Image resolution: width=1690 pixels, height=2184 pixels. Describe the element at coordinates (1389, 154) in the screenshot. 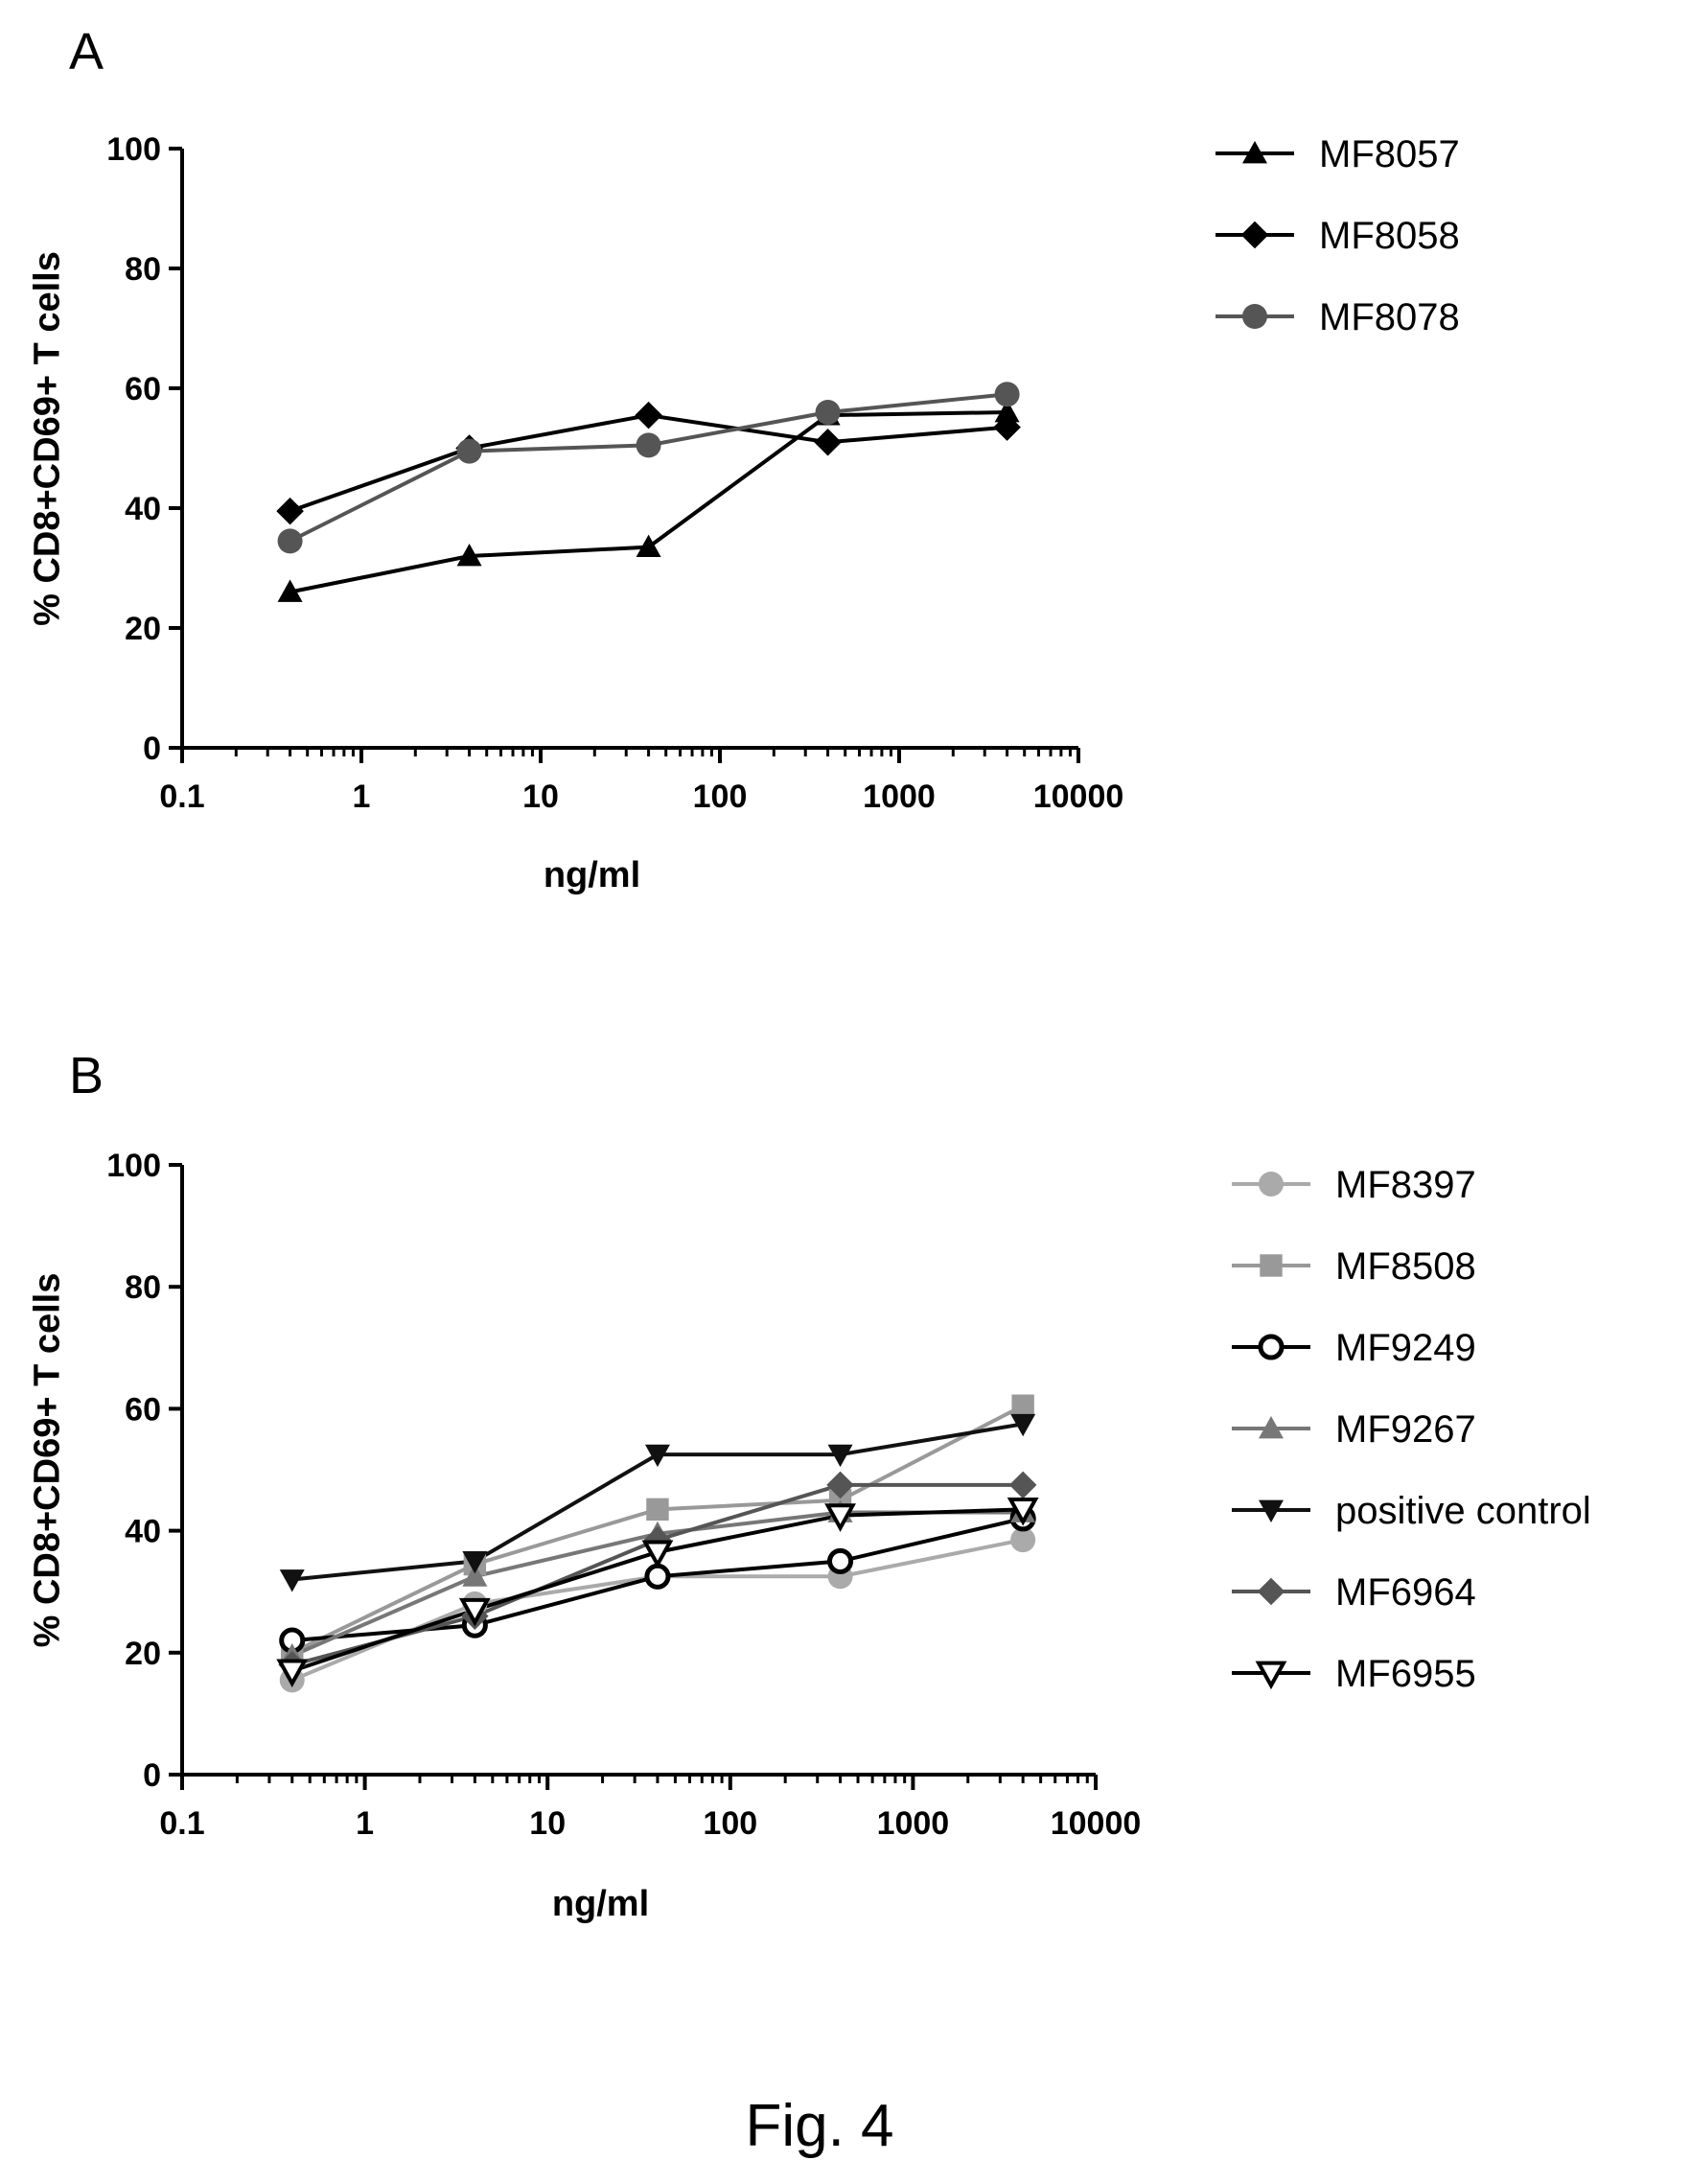

I see `legend-label: MF8057` at that location.